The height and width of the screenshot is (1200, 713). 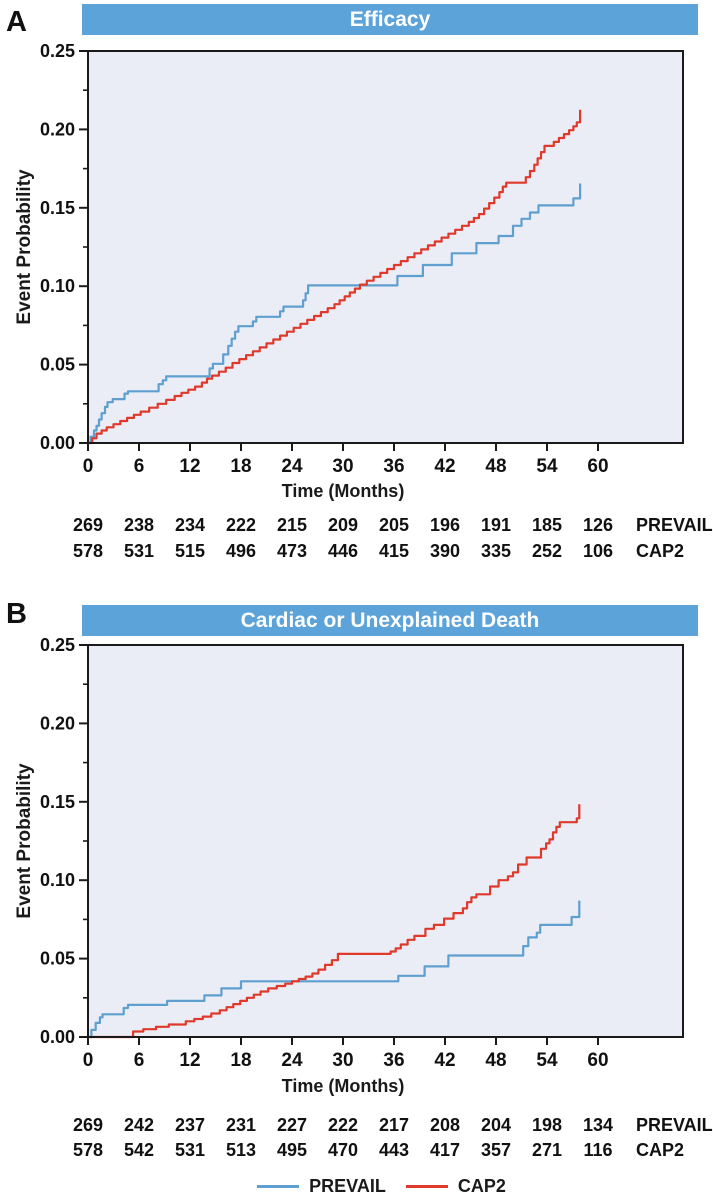 I want to click on at-risk-count: 473, so click(x=292, y=551).